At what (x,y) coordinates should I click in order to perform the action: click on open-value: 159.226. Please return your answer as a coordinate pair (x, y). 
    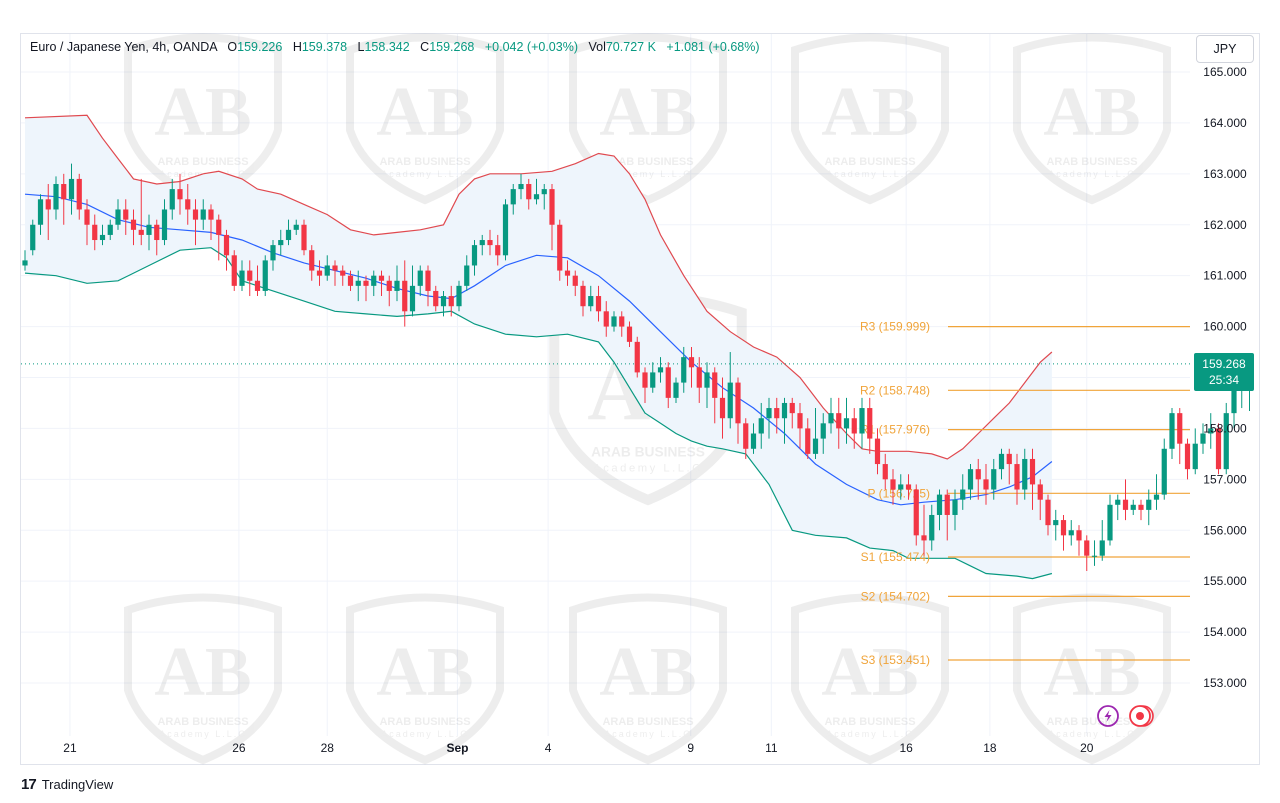
    Looking at the image, I should click on (260, 47).